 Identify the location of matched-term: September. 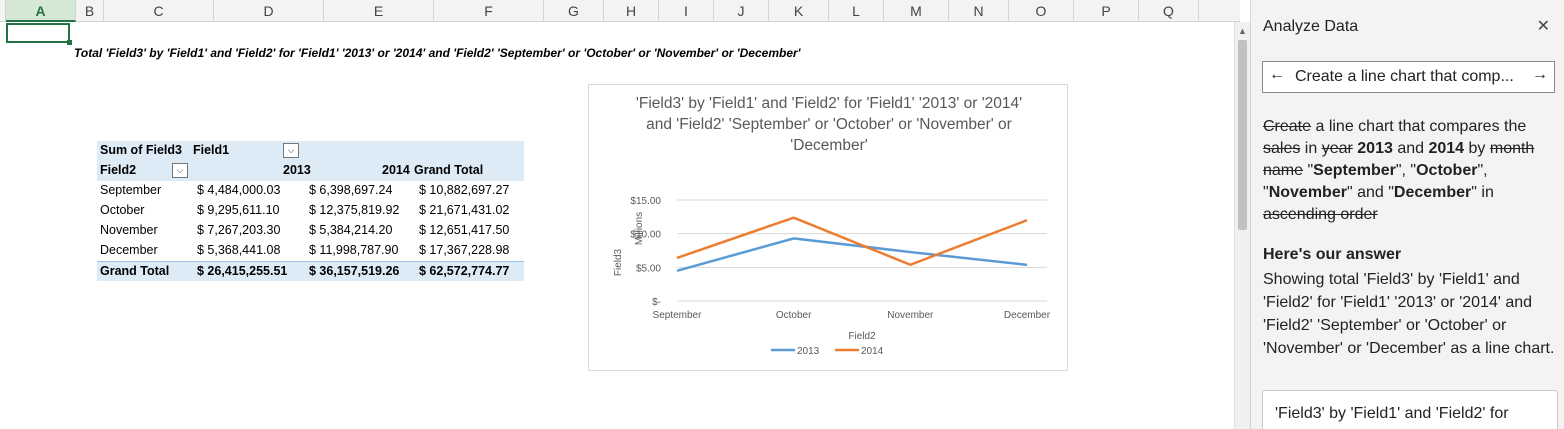
(1354, 170).